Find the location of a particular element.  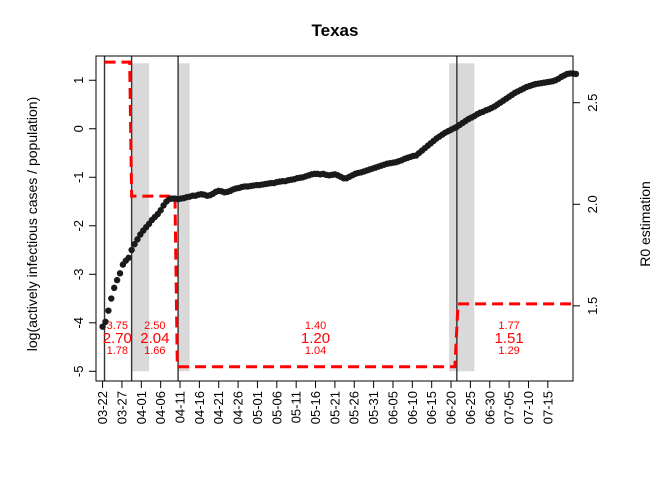

y-axis-left: -5 -4 -3 -2 -1 0 1 is located at coordinates (84, 227).